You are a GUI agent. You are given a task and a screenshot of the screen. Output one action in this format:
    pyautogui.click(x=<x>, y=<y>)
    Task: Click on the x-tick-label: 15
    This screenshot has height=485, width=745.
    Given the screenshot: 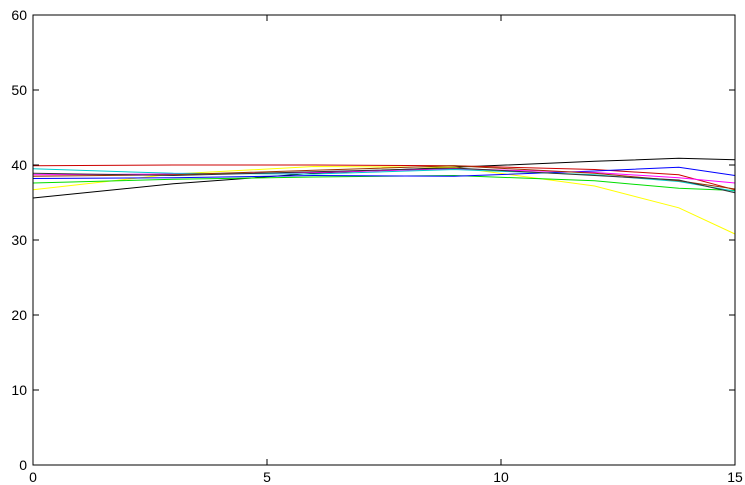 What is the action you would take?
    pyautogui.click(x=735, y=477)
    